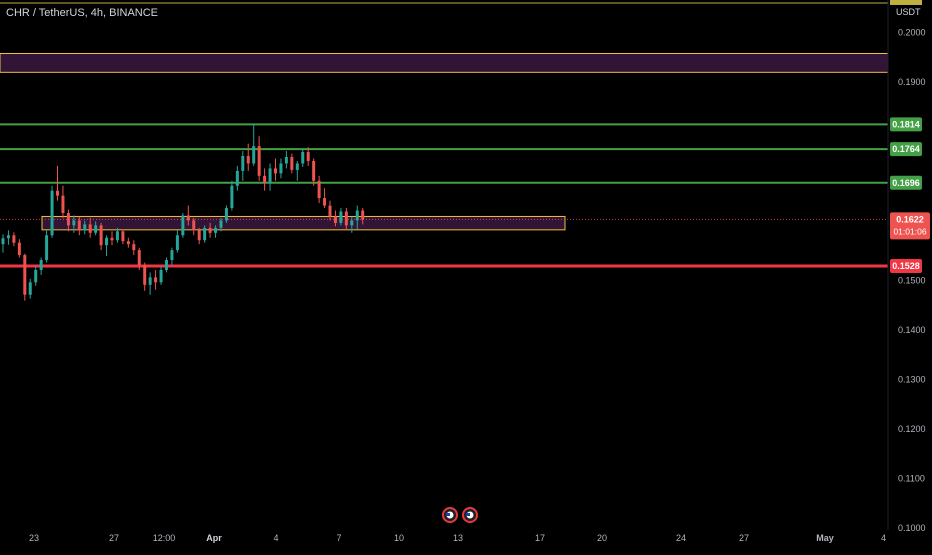 This screenshot has width=932, height=555. Describe the element at coordinates (744, 538) in the screenshot. I see `time-tick-label: 27` at that location.